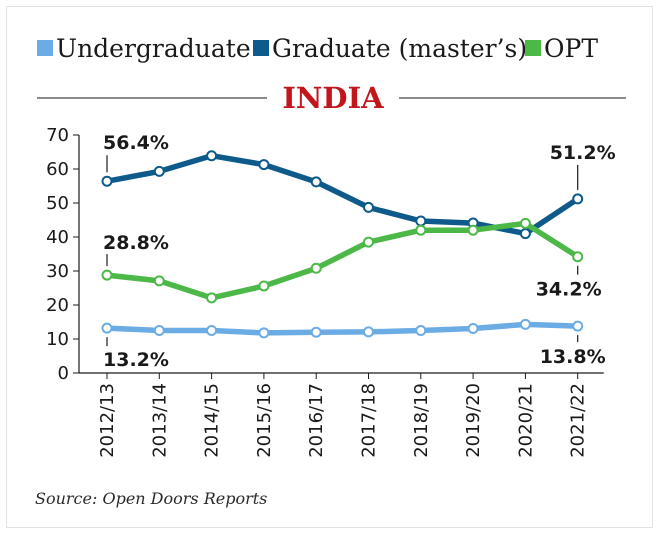 This screenshot has height=538, width=661. Describe the element at coordinates (578, 420) in the screenshot. I see `x-tick-label: 2021/22` at that location.